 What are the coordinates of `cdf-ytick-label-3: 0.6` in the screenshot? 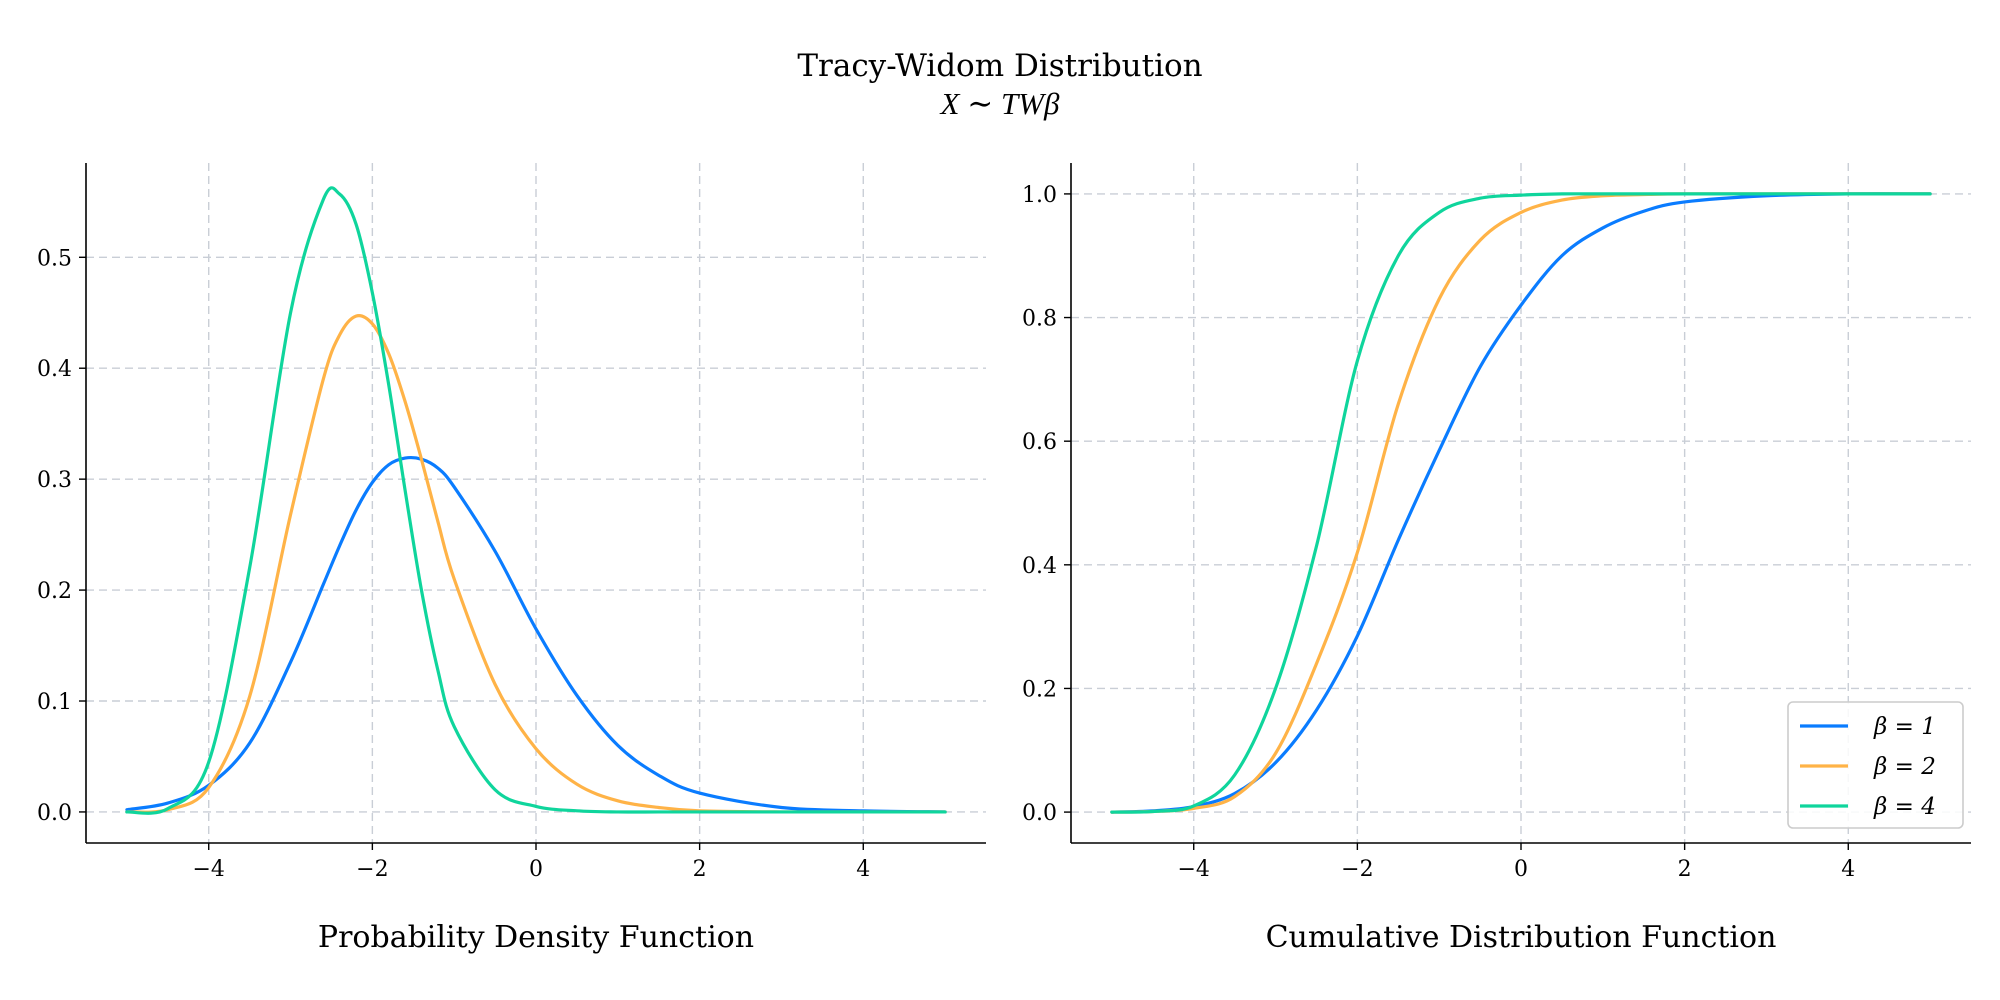 It's located at (1039, 442).